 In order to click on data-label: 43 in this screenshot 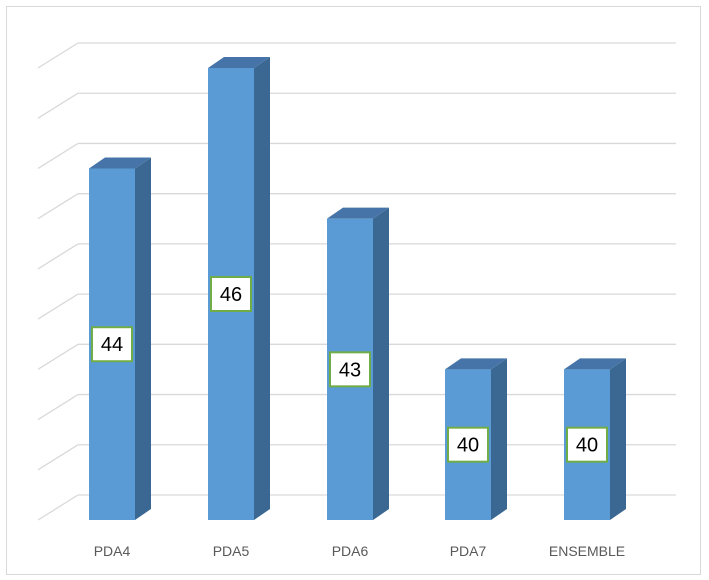, I will do `click(350, 370)`.